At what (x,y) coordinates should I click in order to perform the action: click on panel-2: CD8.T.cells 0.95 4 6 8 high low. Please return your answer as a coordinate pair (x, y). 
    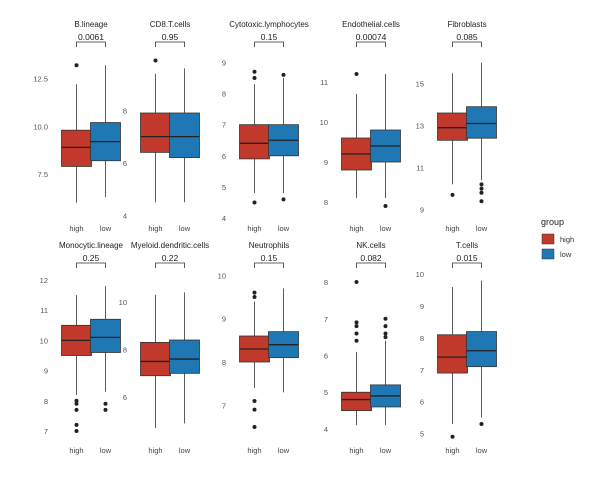
    Looking at the image, I should click on (161, 126).